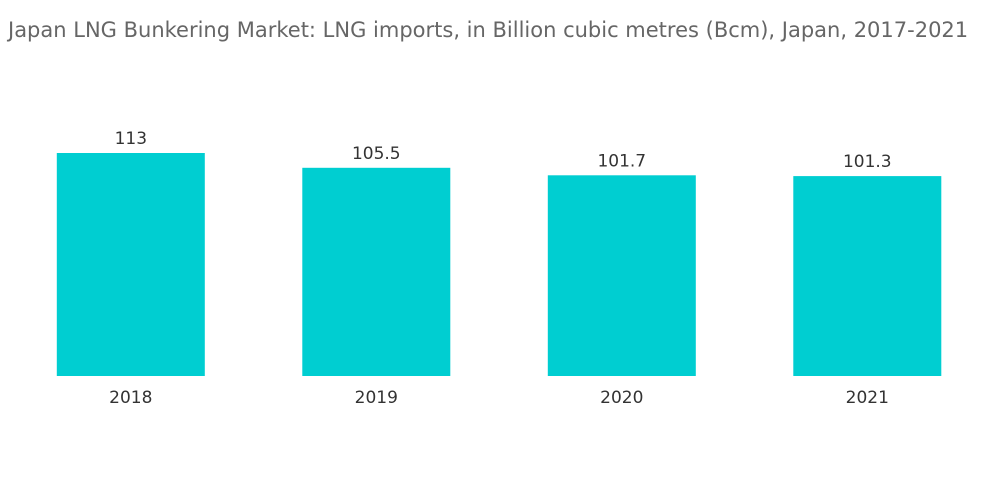 This screenshot has height=504, width=1000. Describe the element at coordinates (376, 154) in the screenshot. I see `value-label-2019: 105.5` at that location.